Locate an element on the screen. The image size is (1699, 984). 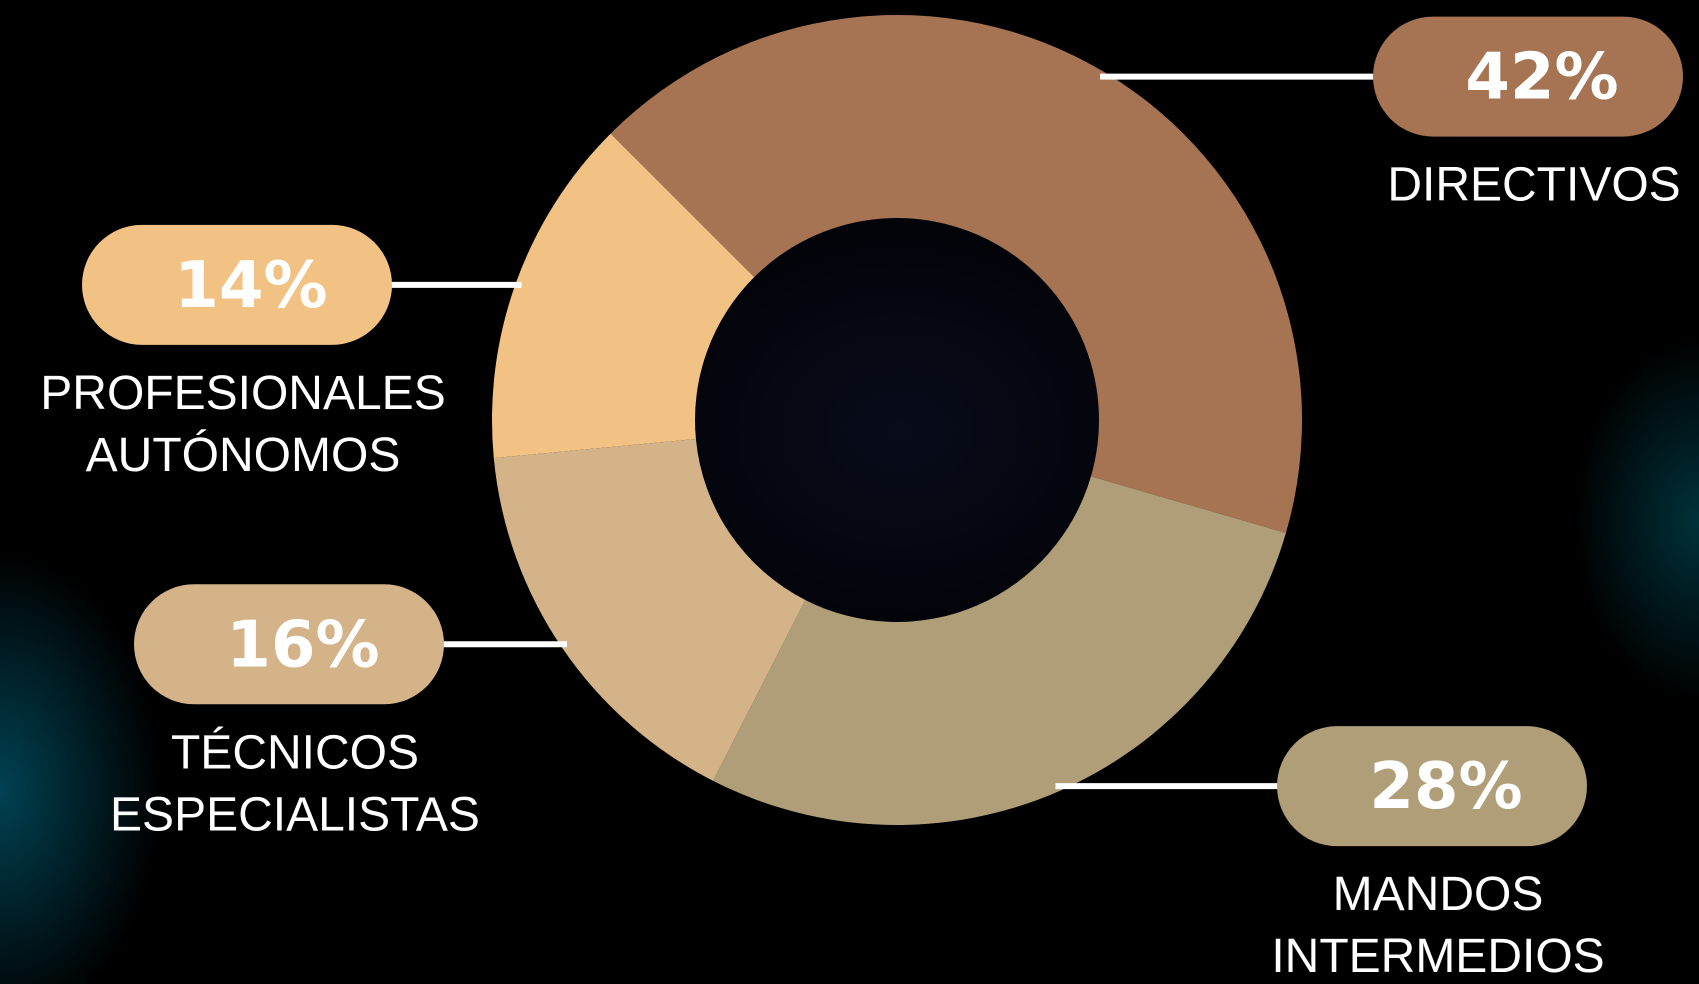
slice-profesionales-autonomos is located at coordinates (623, 296).